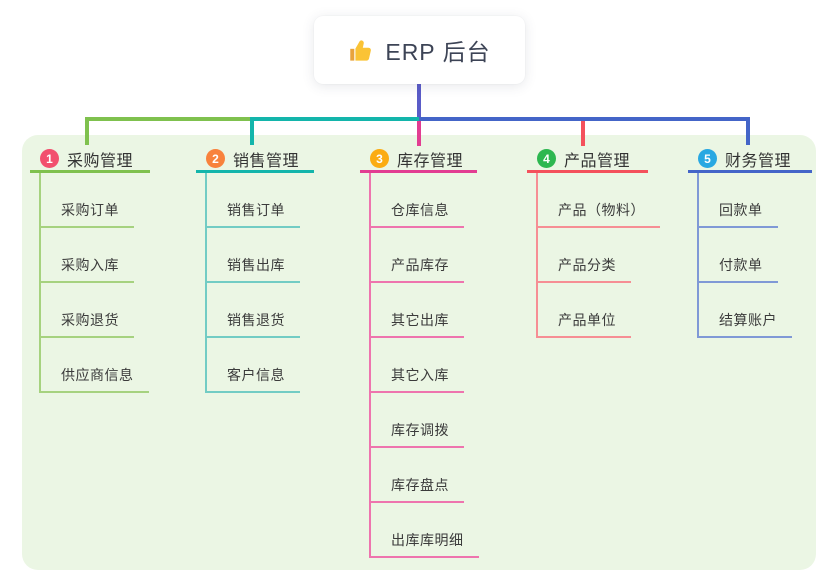 This screenshot has height=588, width=839. Describe the element at coordinates (266, 161) in the screenshot. I see `branch-label: 销售管理` at that location.